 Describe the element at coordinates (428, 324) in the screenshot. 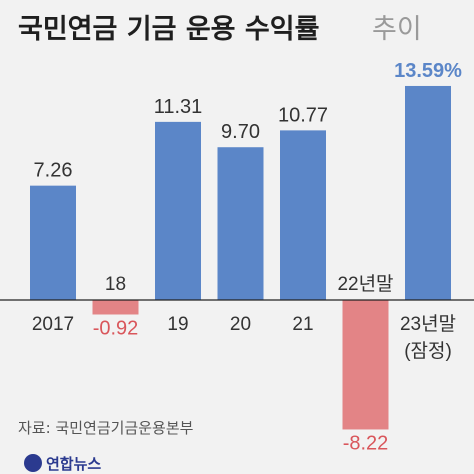

I see `category-label-6: 23년말` at that location.